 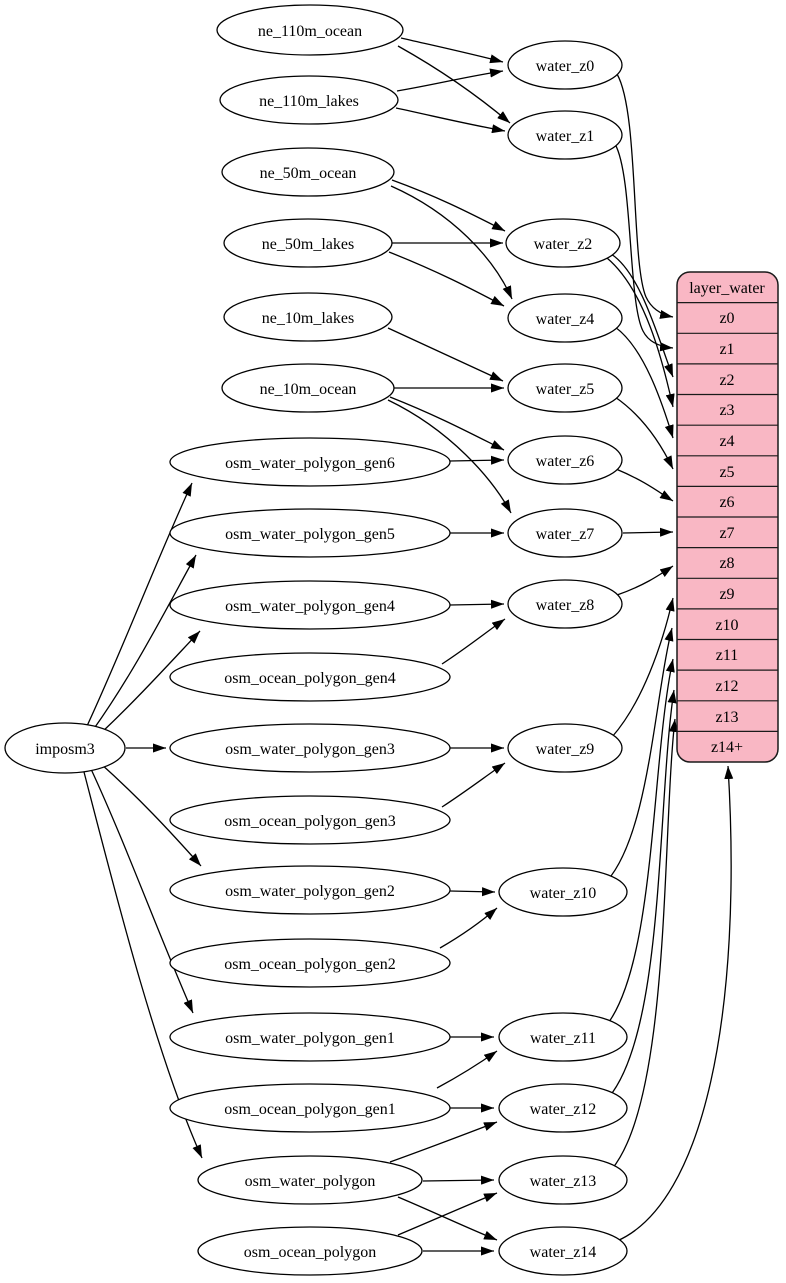 I want to click on edge-water-z13-to-row-z13, so click(x=645, y=944).